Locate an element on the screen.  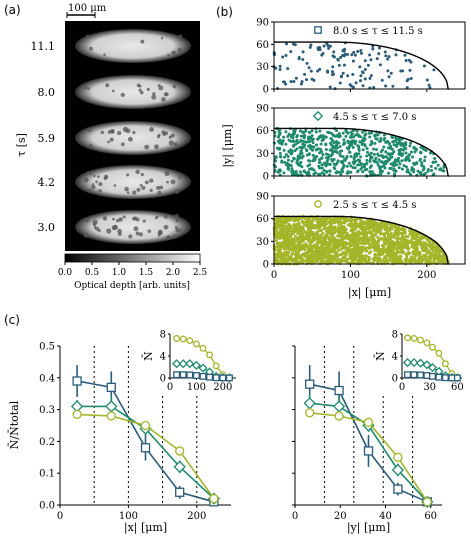
axes-frame is located at coordinates (369, 55).